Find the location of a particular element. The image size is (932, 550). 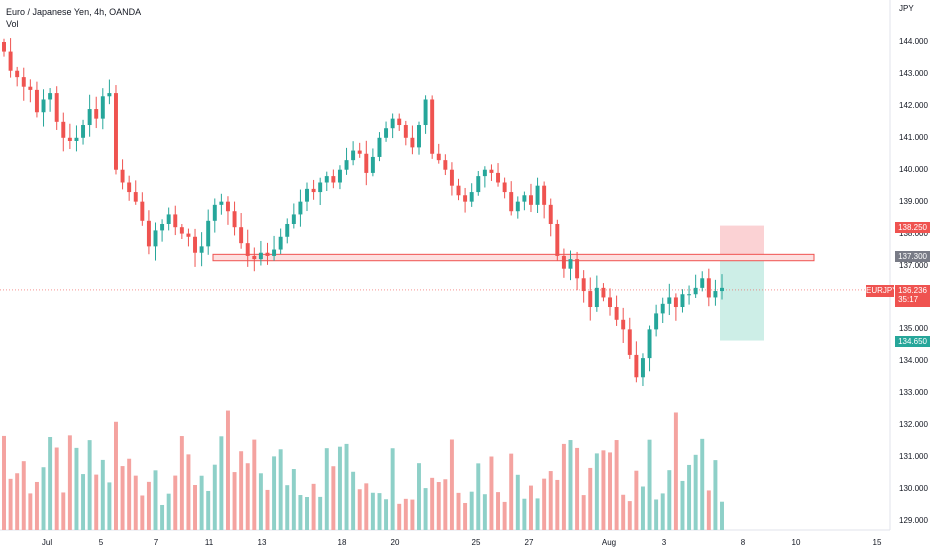

price-tick-label: 130.000 is located at coordinates (913, 489).